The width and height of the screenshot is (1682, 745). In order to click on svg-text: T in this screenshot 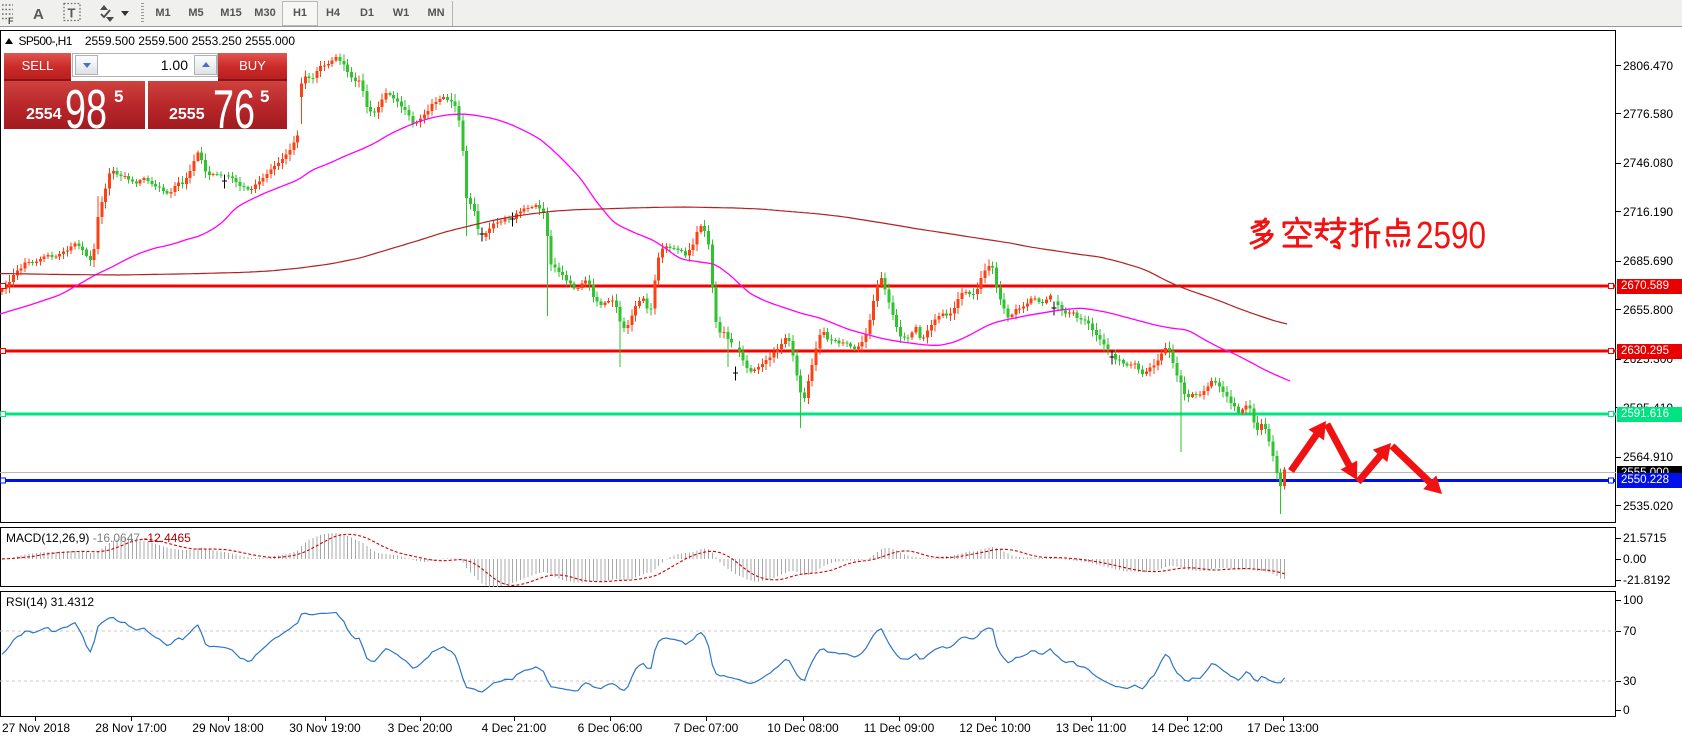, I will do `click(72, 13)`.